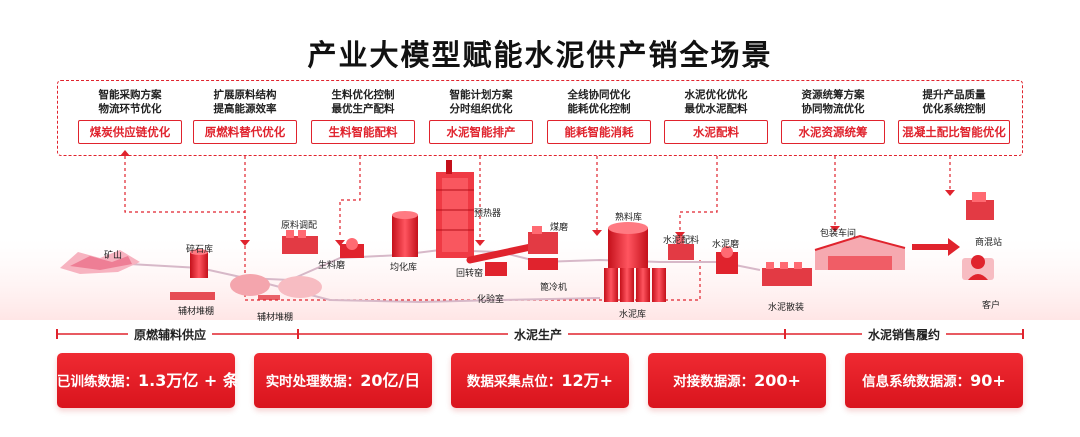 The width and height of the screenshot is (1080, 437). Describe the element at coordinates (716, 132) in the screenshot. I see `optimization-tag: 水泥配料` at that location.